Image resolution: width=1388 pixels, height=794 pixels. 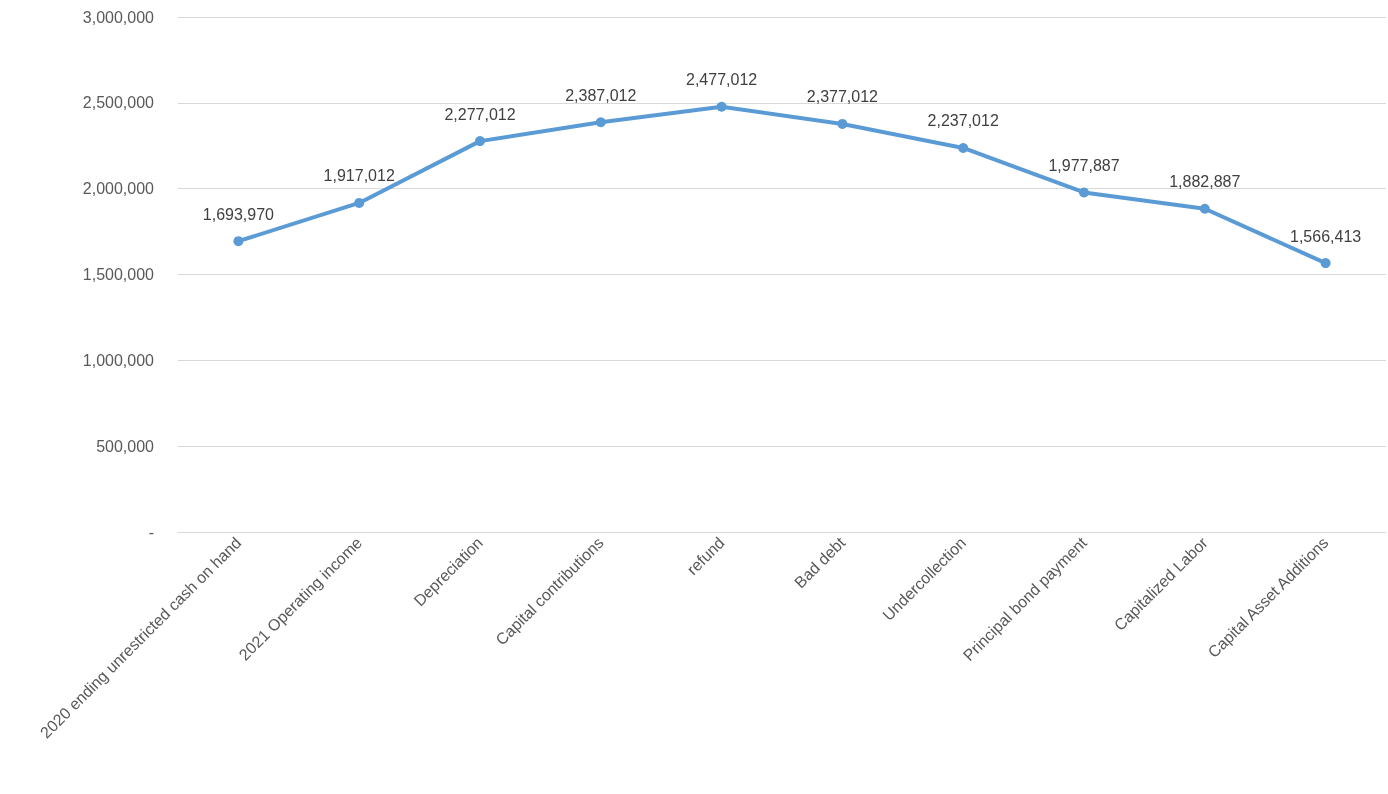 What do you see at coordinates (151, 532) in the screenshot?
I see `y-tick-label: -` at bounding box center [151, 532].